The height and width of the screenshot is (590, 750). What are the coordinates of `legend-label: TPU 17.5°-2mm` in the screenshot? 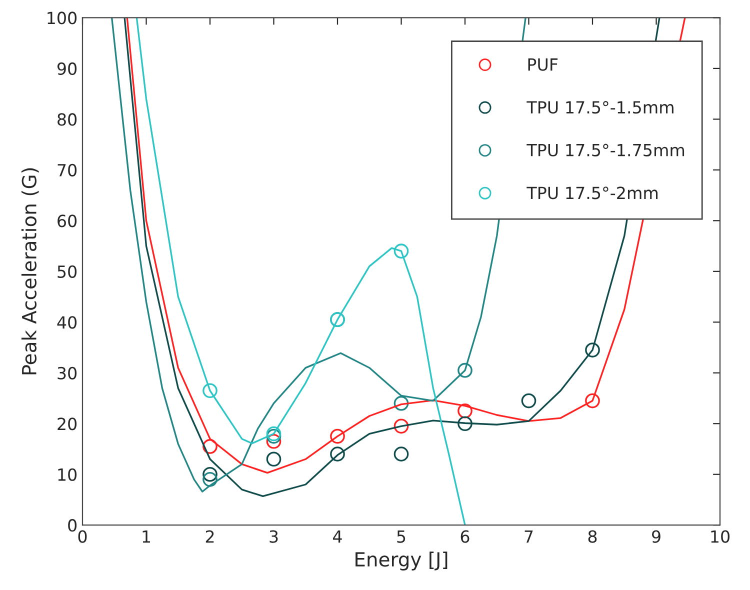 It's located at (592, 193).